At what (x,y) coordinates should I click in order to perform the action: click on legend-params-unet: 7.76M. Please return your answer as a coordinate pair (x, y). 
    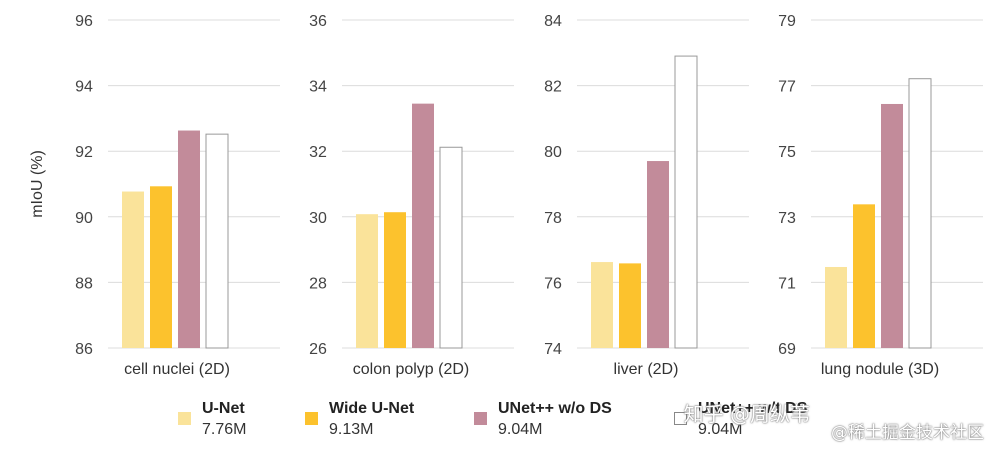
    Looking at the image, I should click on (224, 429).